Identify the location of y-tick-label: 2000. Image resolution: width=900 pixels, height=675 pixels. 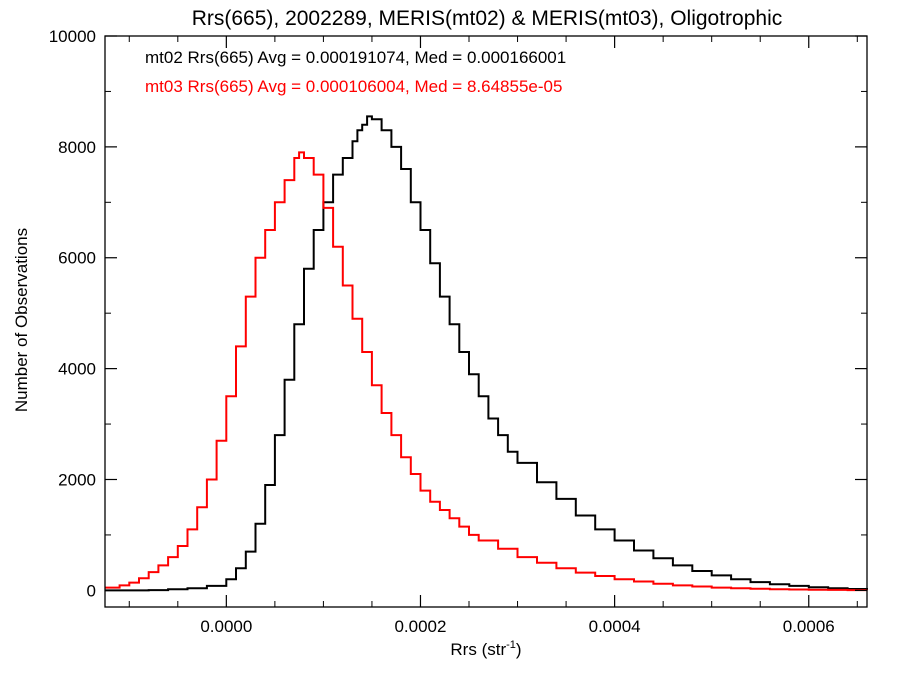
(77, 479).